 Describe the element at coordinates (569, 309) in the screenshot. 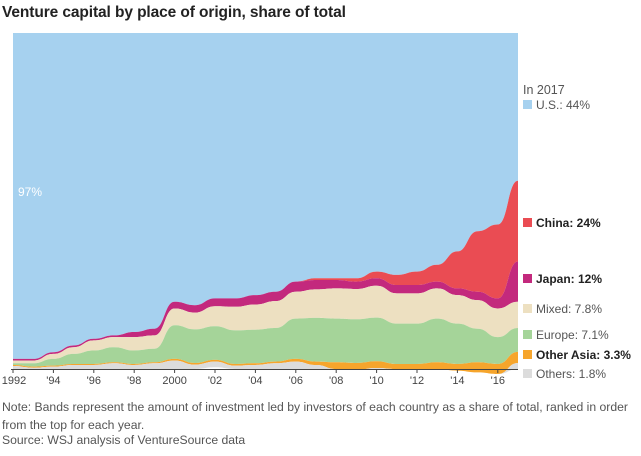

I see `legend-label-mixed: Mixed: 7.8%` at that location.